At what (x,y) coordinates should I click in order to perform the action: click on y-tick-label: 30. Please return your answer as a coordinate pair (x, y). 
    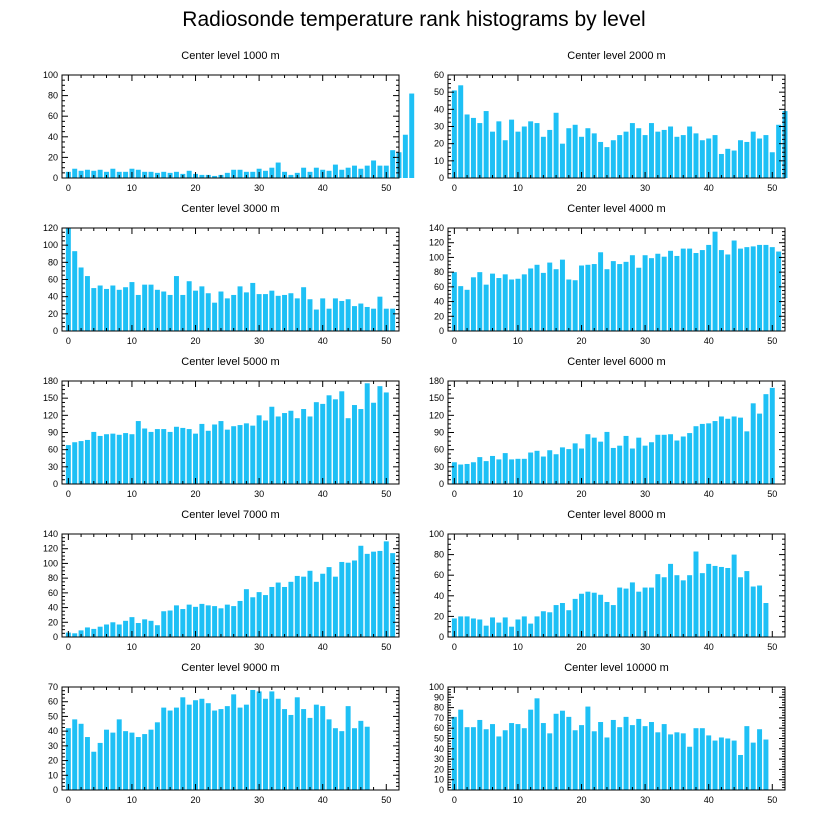
    Looking at the image, I should click on (439, 759).